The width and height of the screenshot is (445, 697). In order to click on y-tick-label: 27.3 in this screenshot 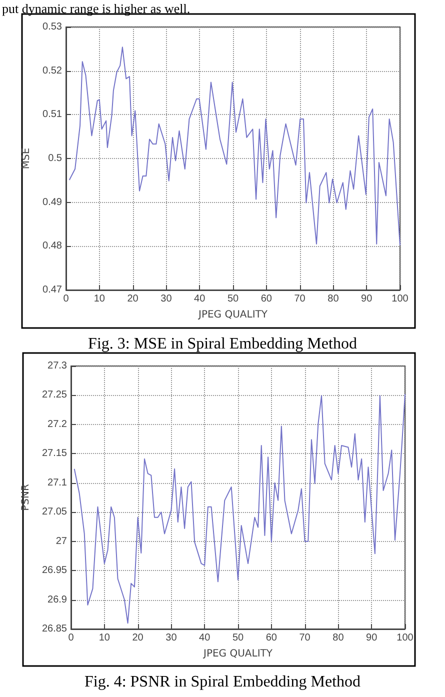, I will do `click(58, 366)`.